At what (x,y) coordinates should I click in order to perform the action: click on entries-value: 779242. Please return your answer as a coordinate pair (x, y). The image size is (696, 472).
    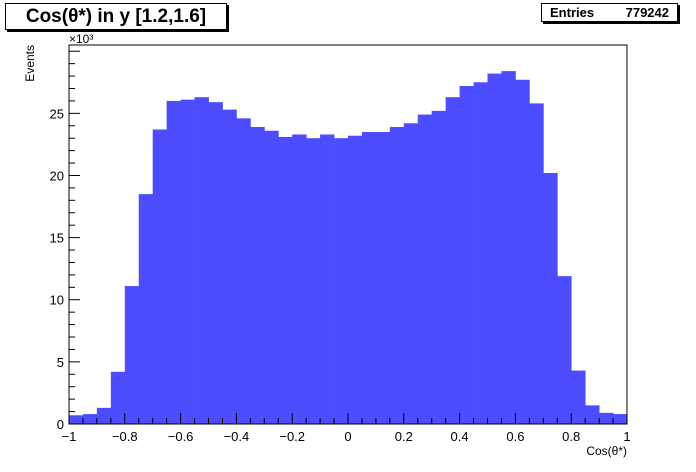
    Looking at the image, I should click on (647, 12).